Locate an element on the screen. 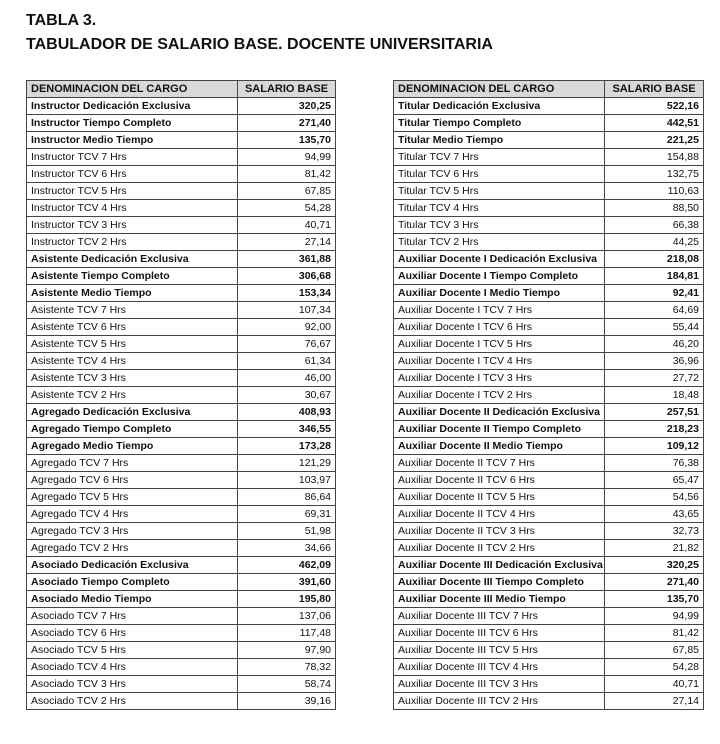  table-row: Asociado TCV 4 Hrs 78,32 is located at coordinates (181, 667).